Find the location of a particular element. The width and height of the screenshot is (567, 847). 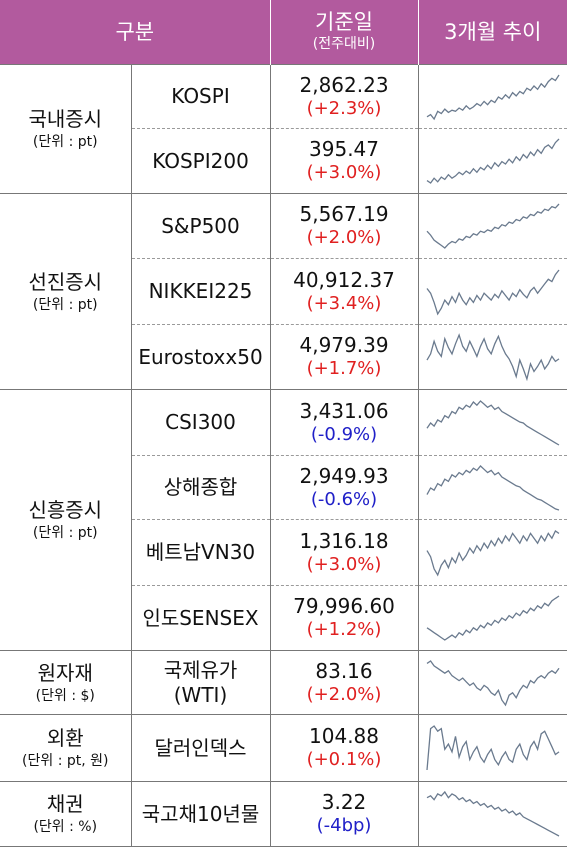

category-name: 채권 is located at coordinates (65, 804).